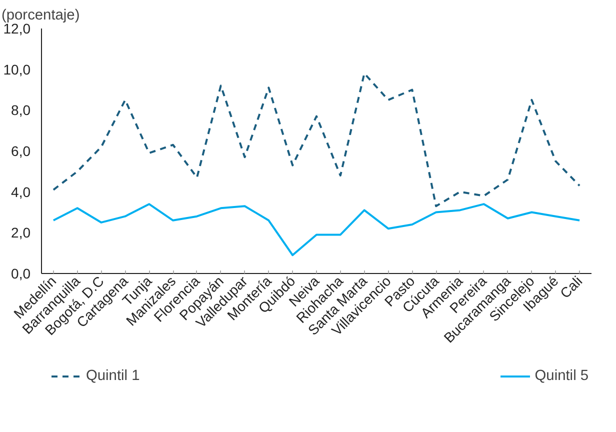 The height and width of the screenshot is (432, 616). I want to click on line-series, so click(316, 229).